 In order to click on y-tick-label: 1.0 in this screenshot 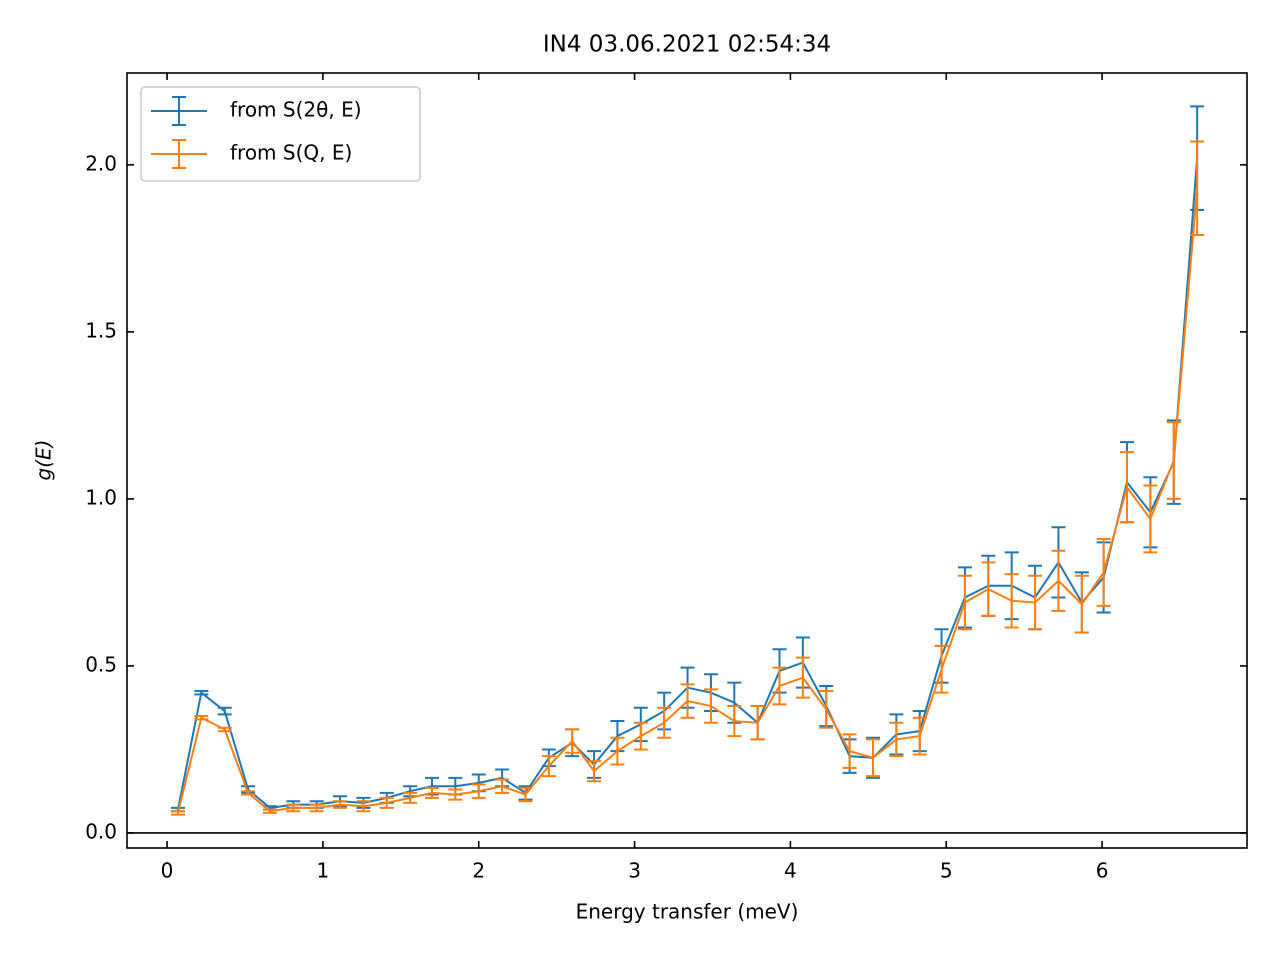, I will do `click(101, 497)`.